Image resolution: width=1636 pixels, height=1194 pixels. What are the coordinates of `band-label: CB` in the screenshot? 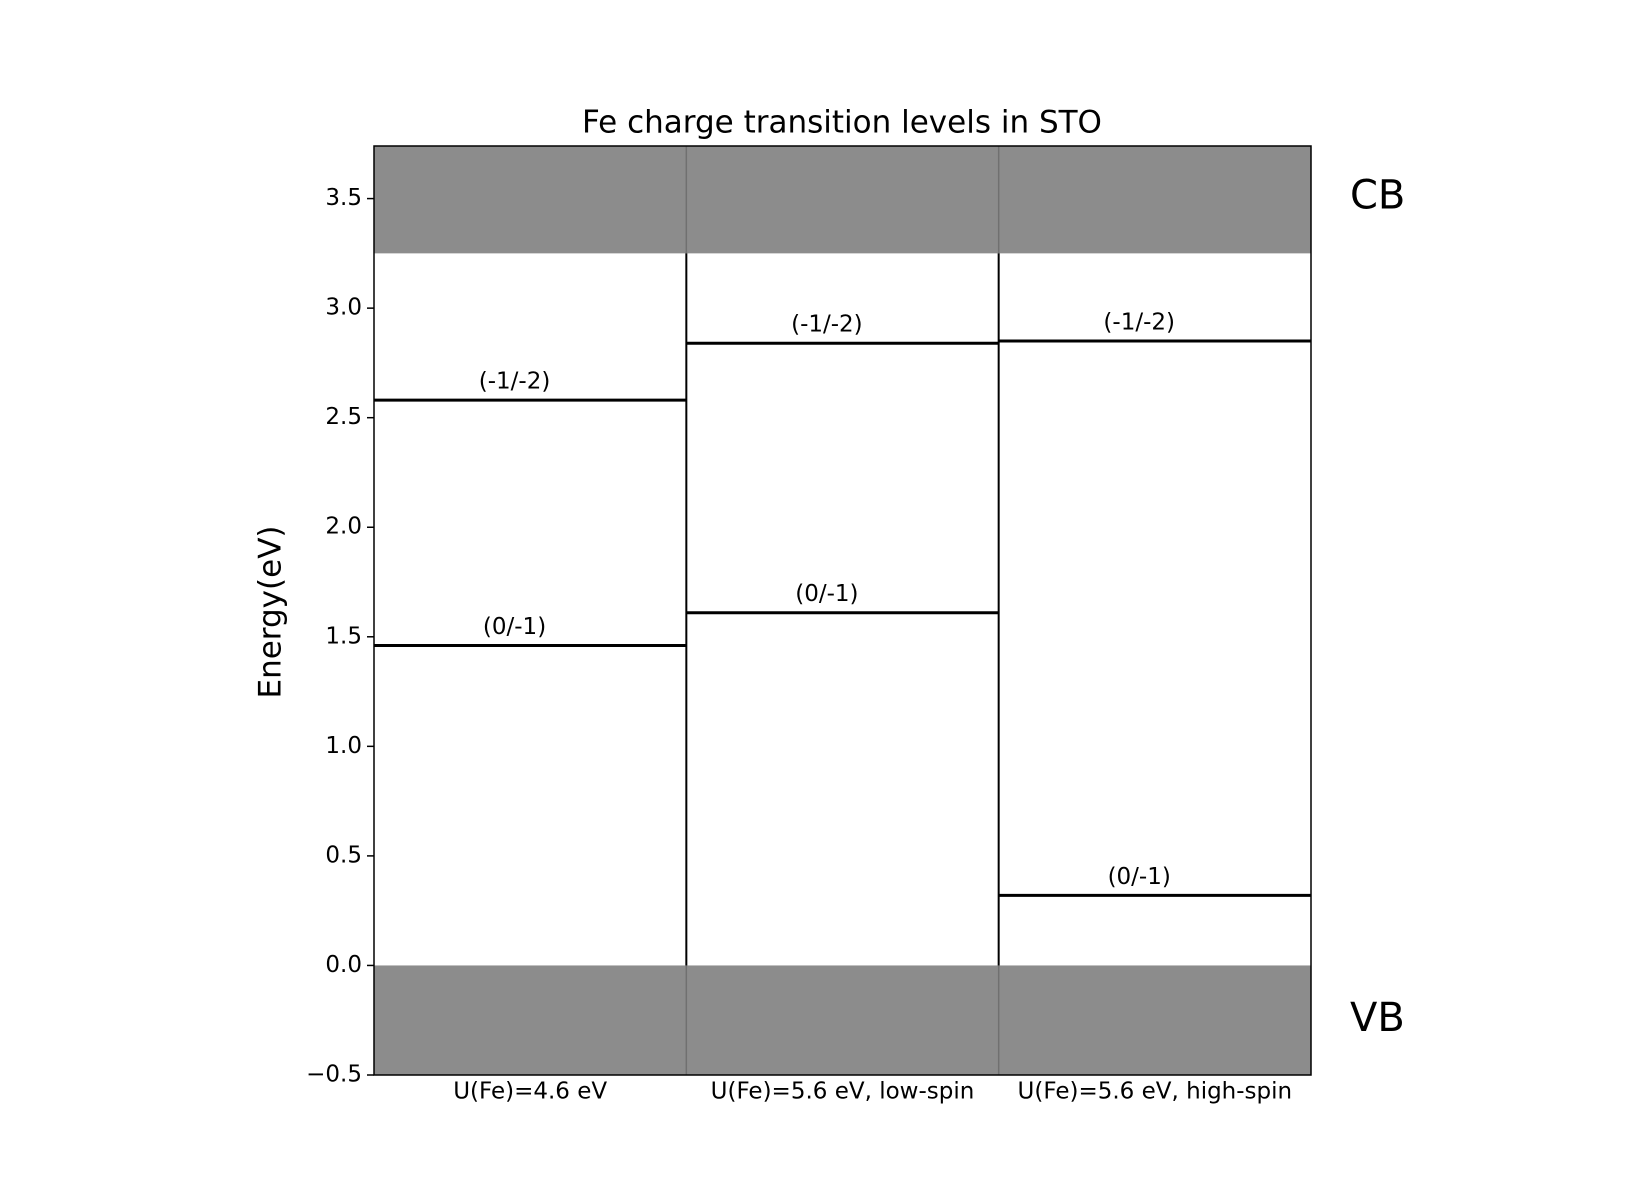 It's located at (1377, 196).